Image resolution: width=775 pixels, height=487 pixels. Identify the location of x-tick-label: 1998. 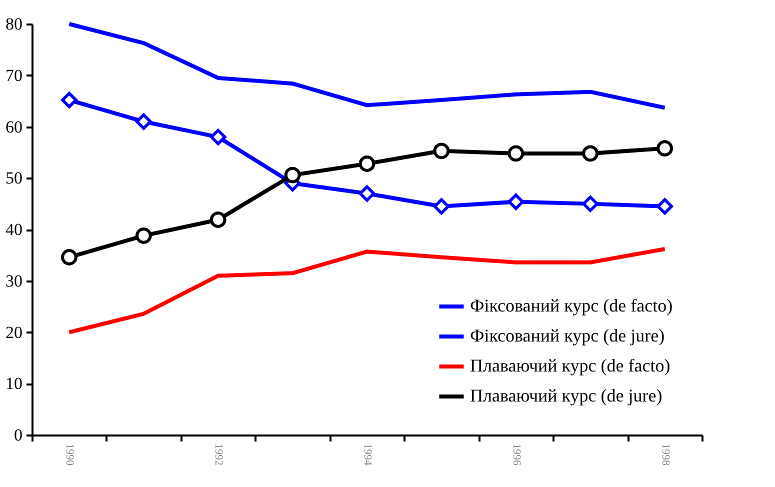
(665, 455).